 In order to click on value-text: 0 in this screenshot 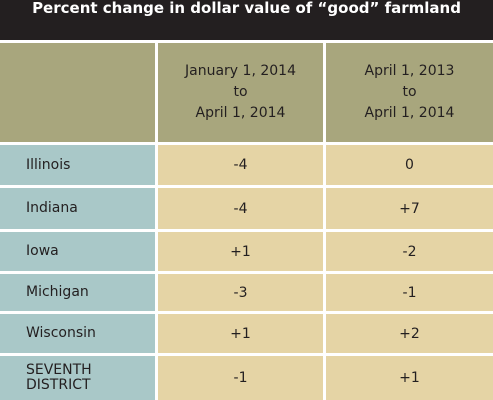, I will do `click(409, 165)`.